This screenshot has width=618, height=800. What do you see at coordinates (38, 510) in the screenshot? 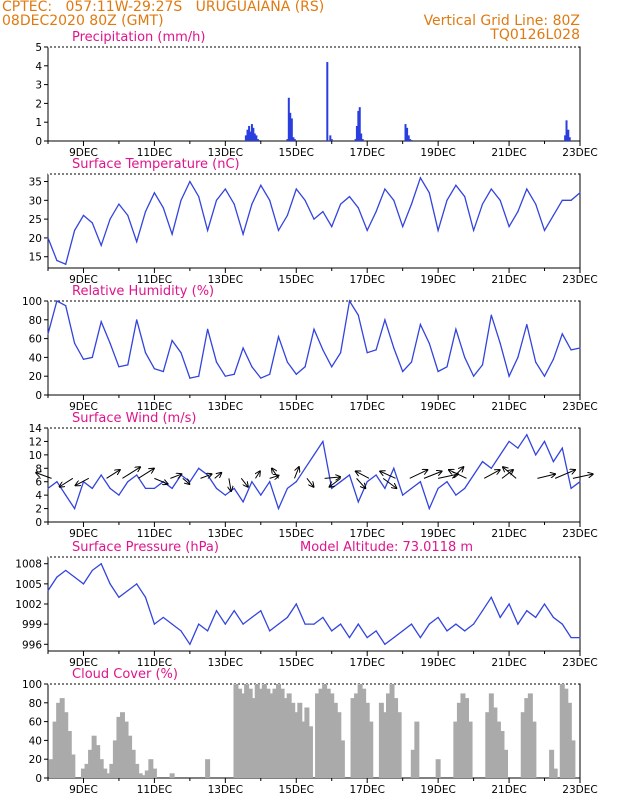
I see `y-tick-label: 2` at bounding box center [38, 510].